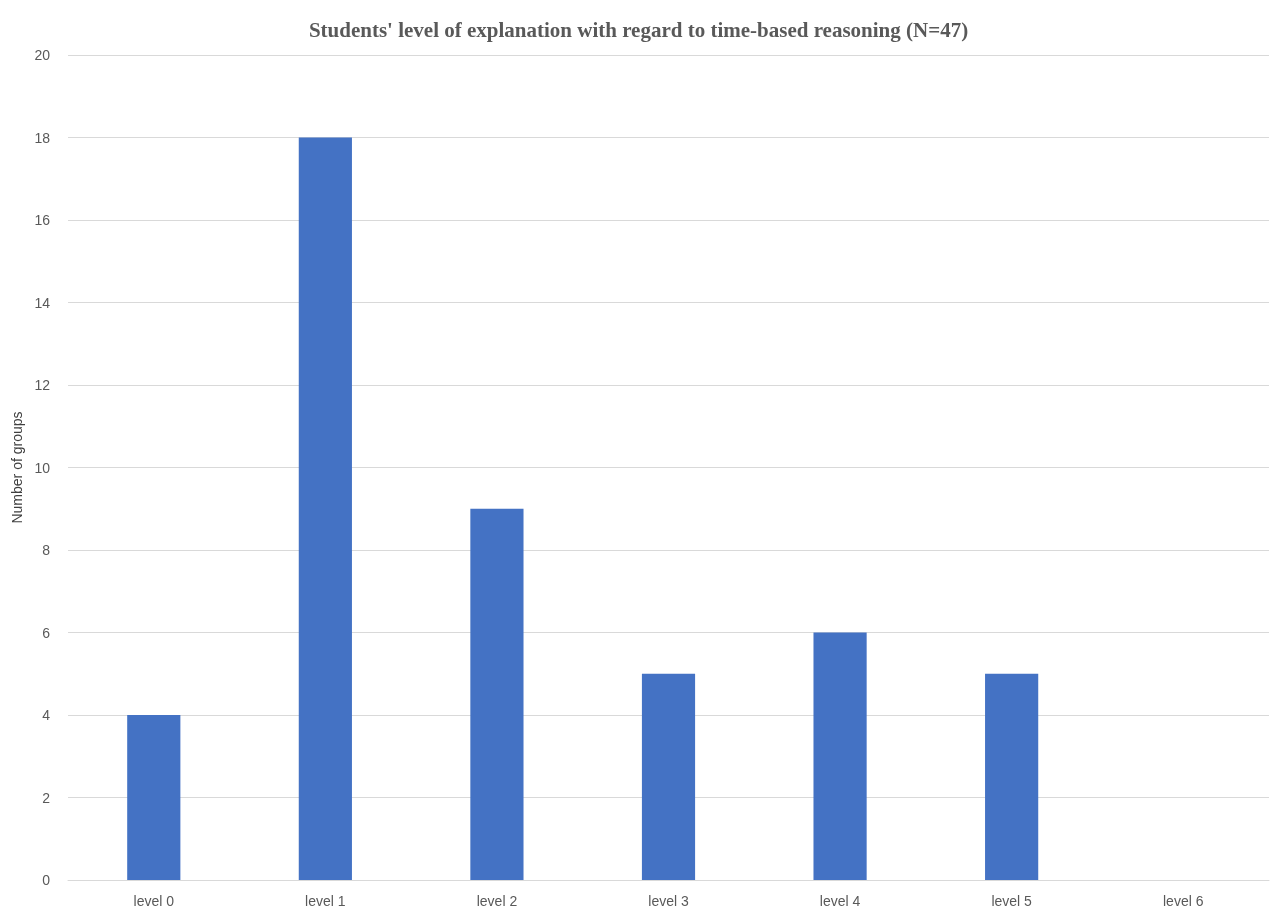  Describe the element at coordinates (46, 880) in the screenshot. I see `y-tick-label: 0` at that location.